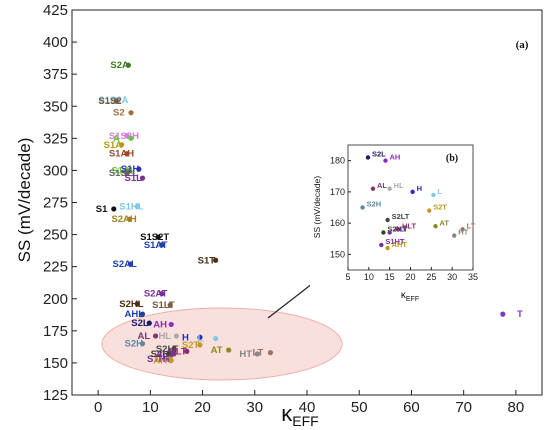 This screenshot has height=430, width=550. I want to click on point-label: AL, so click(144, 336).